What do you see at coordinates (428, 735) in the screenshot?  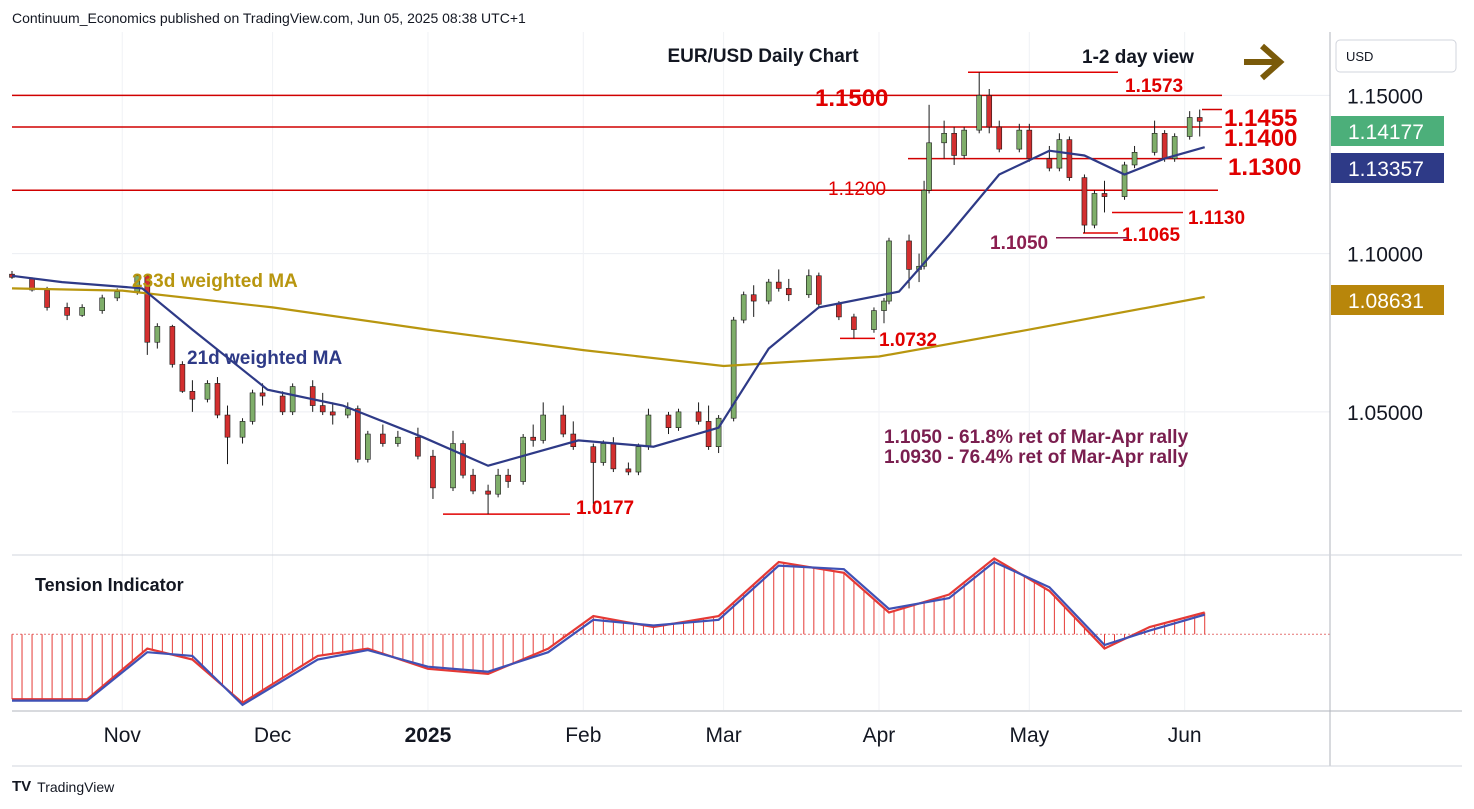 I see `x-tick-label: 2025` at bounding box center [428, 735].